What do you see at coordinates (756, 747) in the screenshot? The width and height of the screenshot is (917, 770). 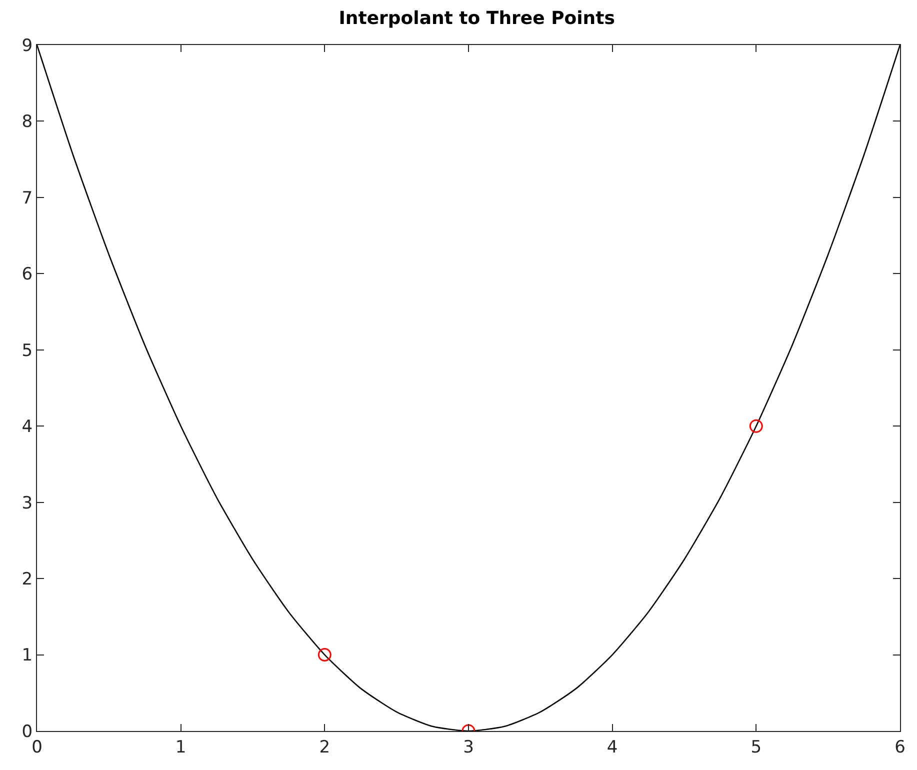 I see `x-tick-label: 5` at bounding box center [756, 747].